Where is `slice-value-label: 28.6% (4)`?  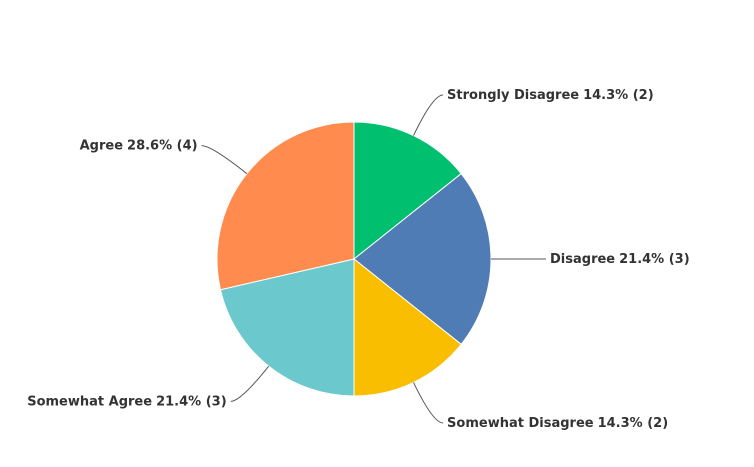
slice-value-label: 28.6% (4) is located at coordinates (162, 145).